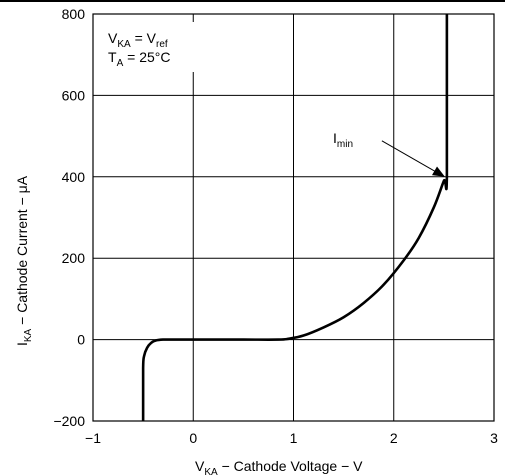 The image size is (505, 476). I want to click on imin-label: Imin, so click(343, 140).